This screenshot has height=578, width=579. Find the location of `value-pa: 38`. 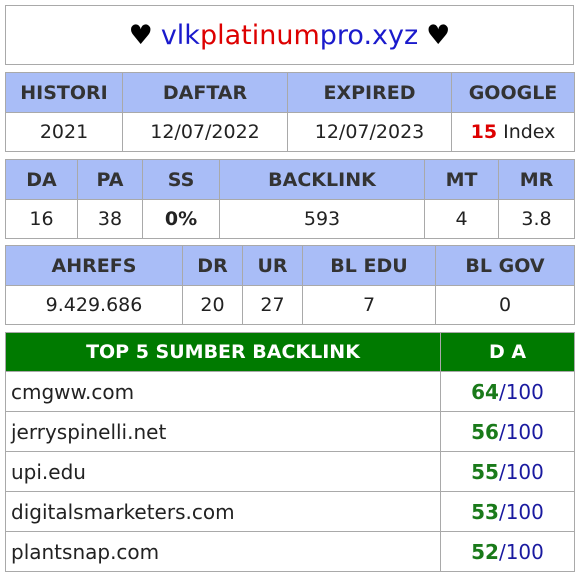

value-pa: 38 is located at coordinates (110, 219).